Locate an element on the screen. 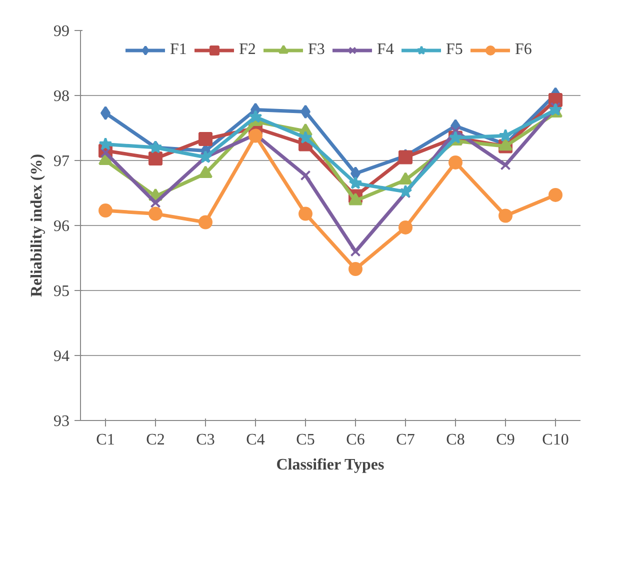  y-tick-label: 94 is located at coordinates (62, 356).